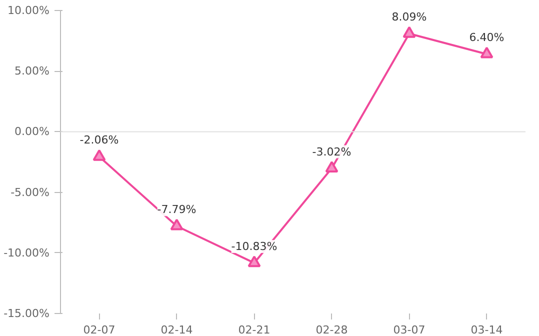 The height and width of the screenshot is (336, 539). What do you see at coordinates (486, 330) in the screenshot?
I see `x-tick-label: 03-14` at bounding box center [486, 330].